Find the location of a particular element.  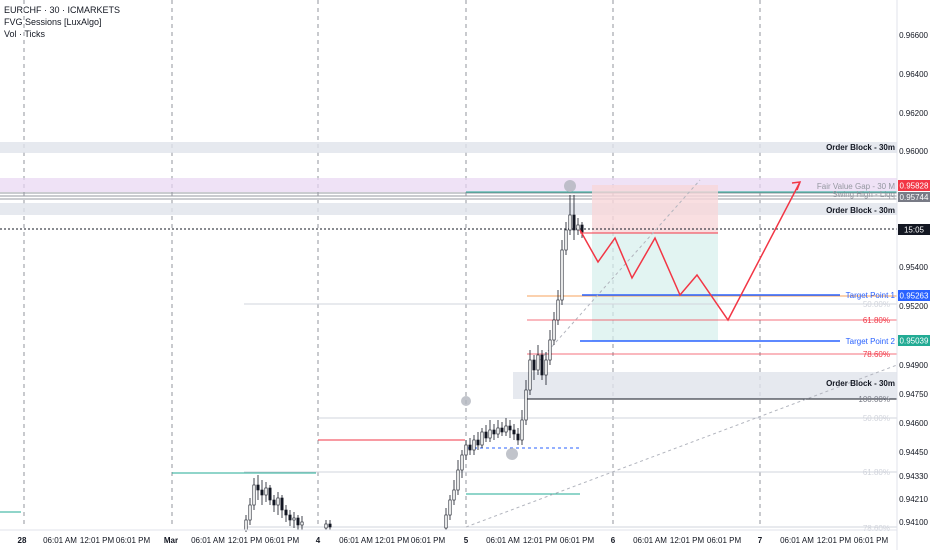

swing-marker-low is located at coordinates (512, 454).